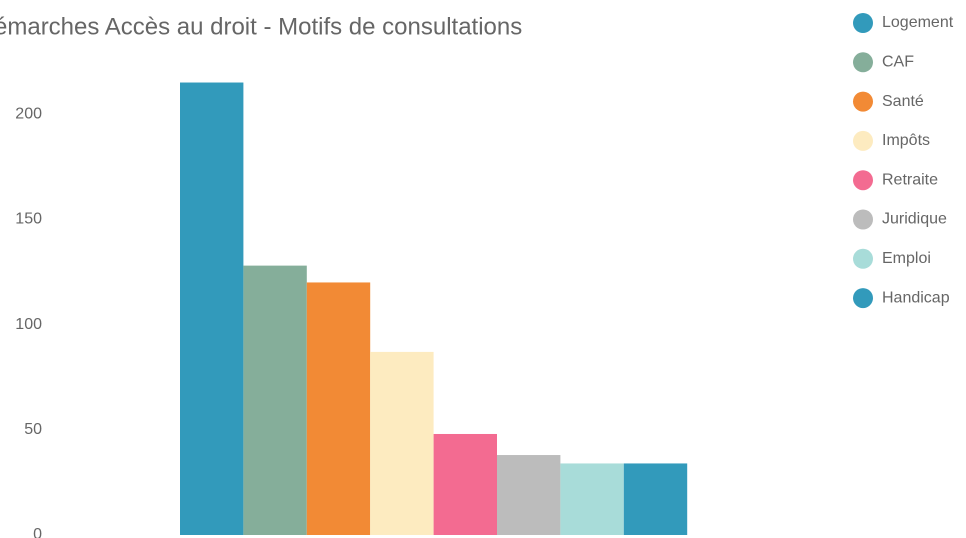 The image size is (966, 538). What do you see at coordinates (28, 113) in the screenshot?
I see `y-tick-label: 200` at bounding box center [28, 113].